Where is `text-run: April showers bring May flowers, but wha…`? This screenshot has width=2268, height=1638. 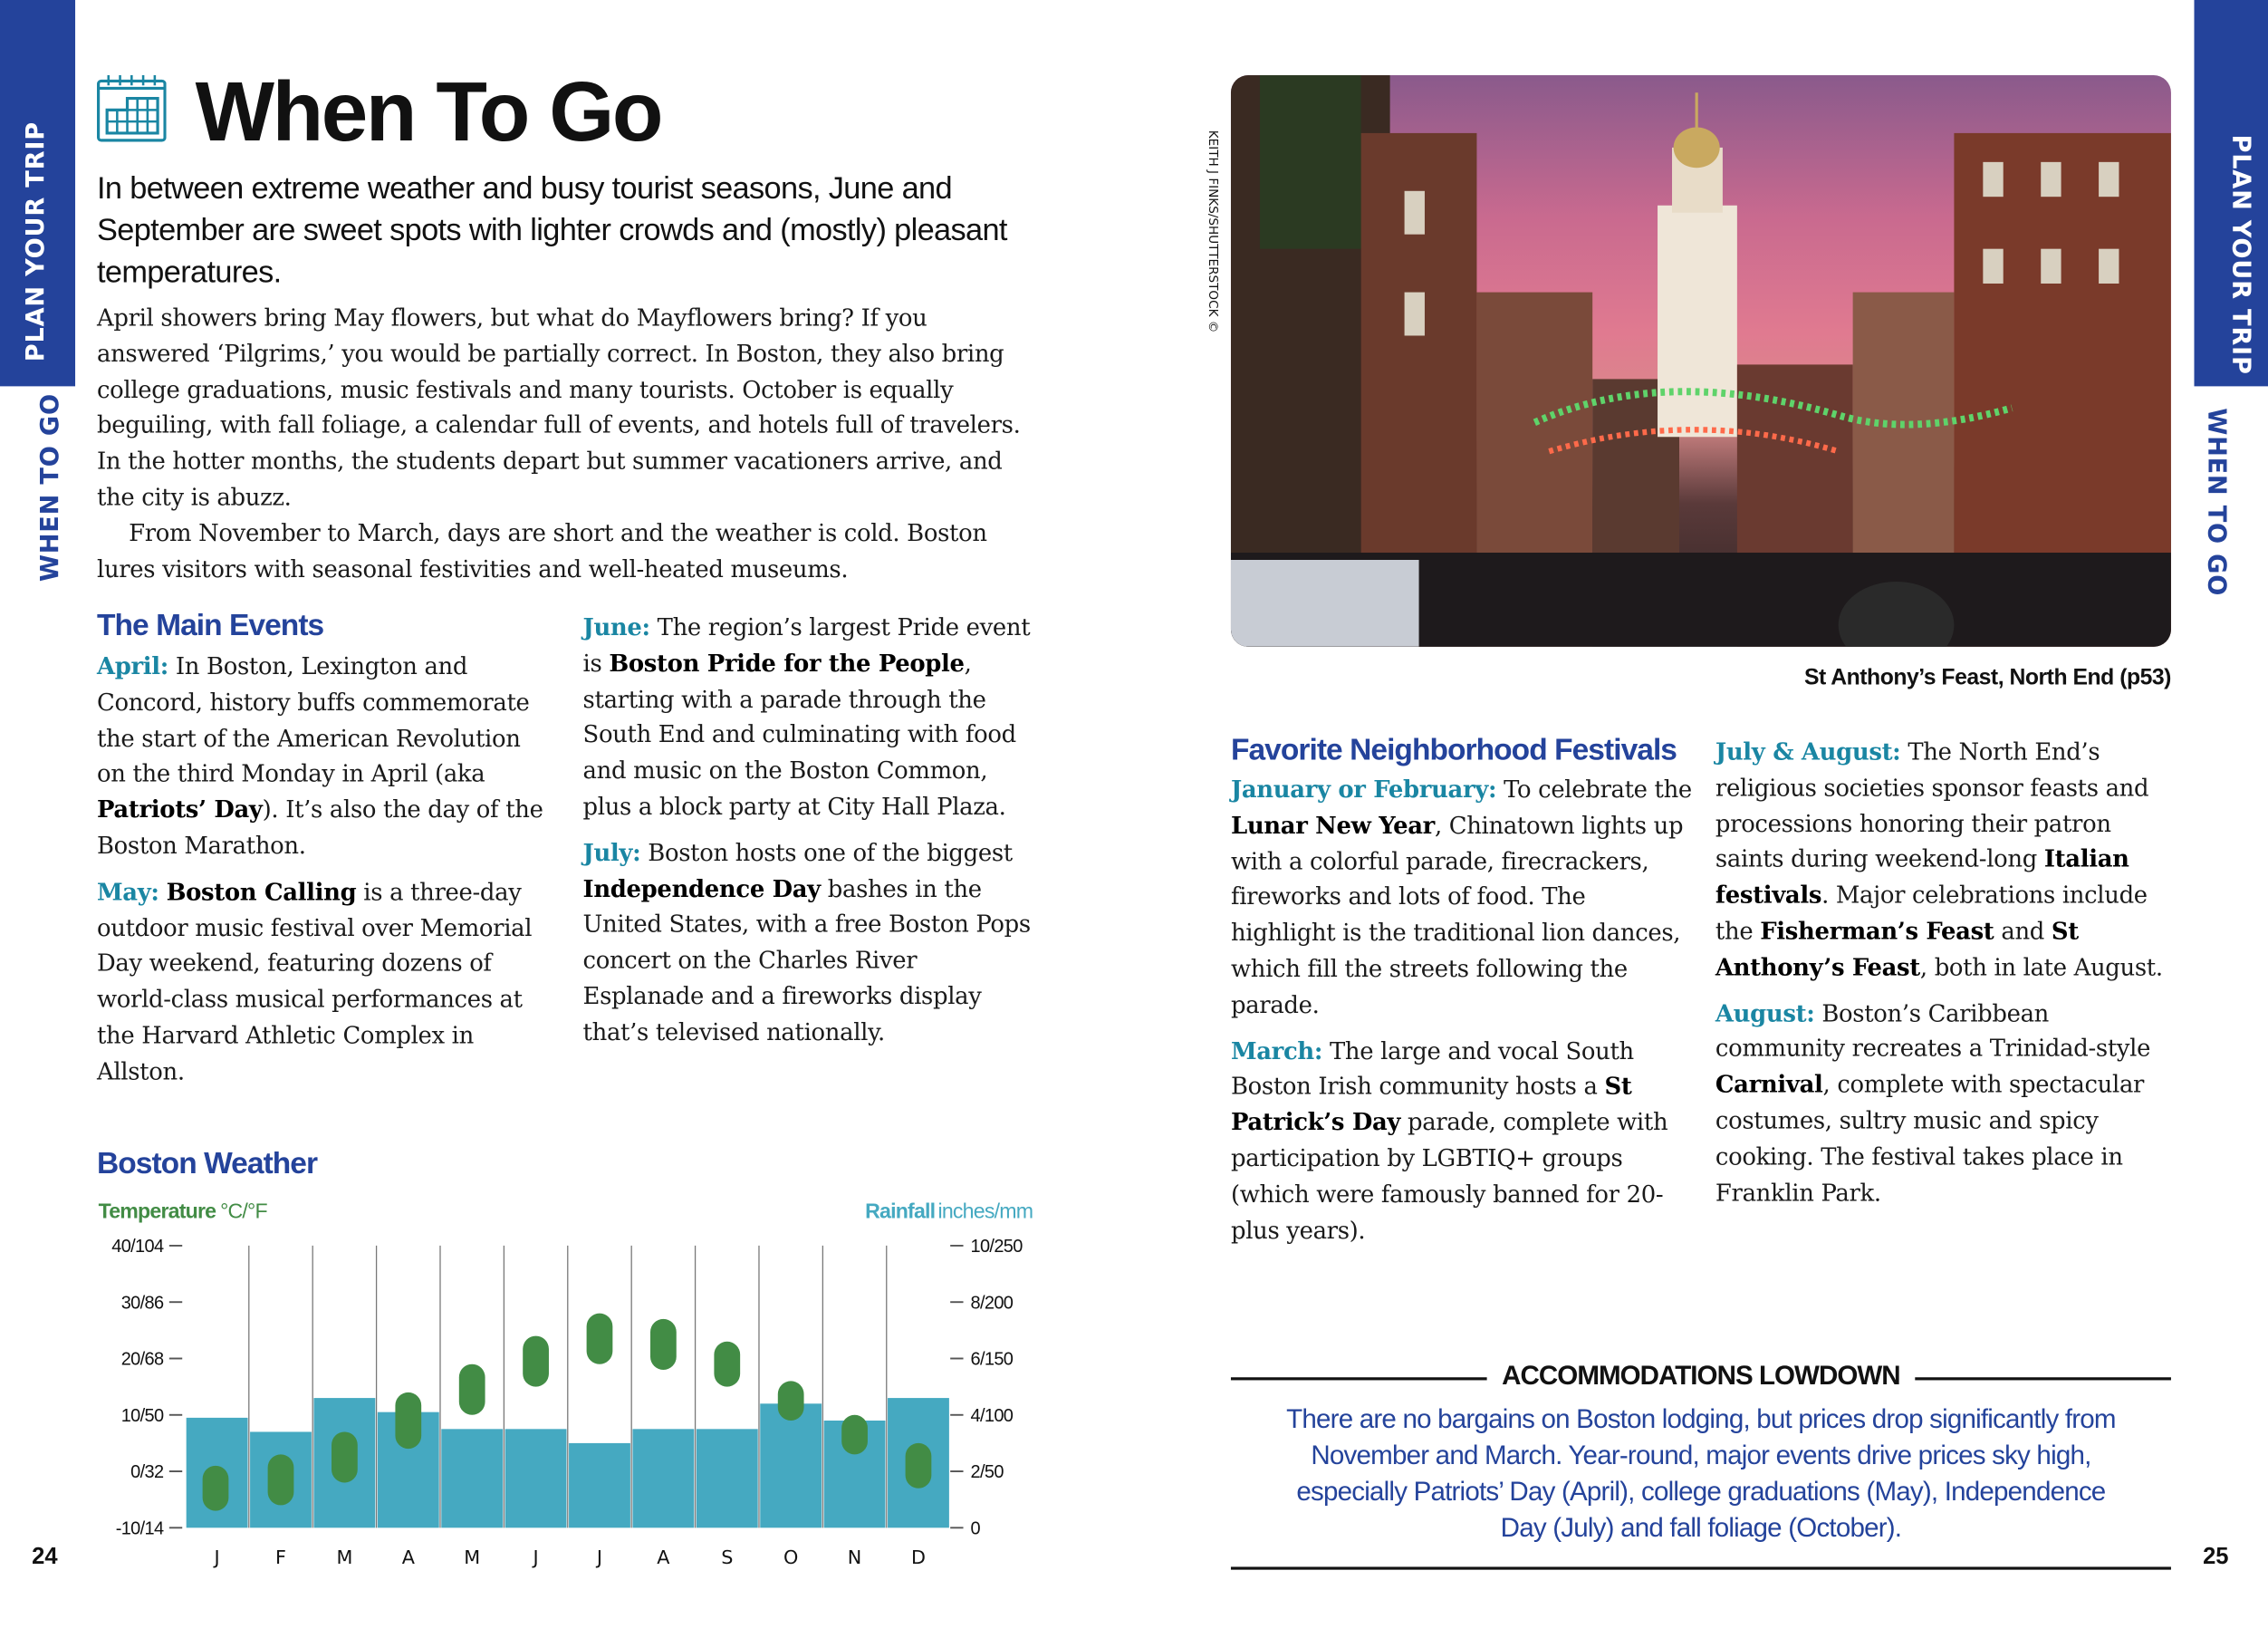
text-run: April showers bring May flowers, but wha… is located at coordinates (558, 408).